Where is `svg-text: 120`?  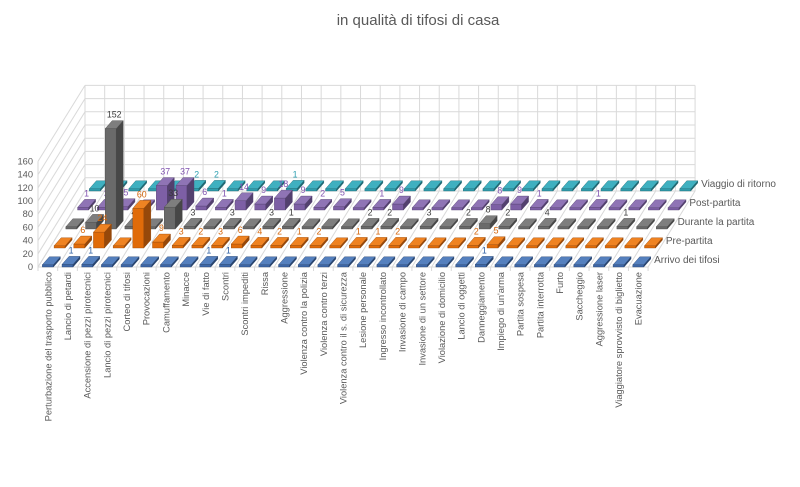 svg-text: 120 is located at coordinates (25, 188).